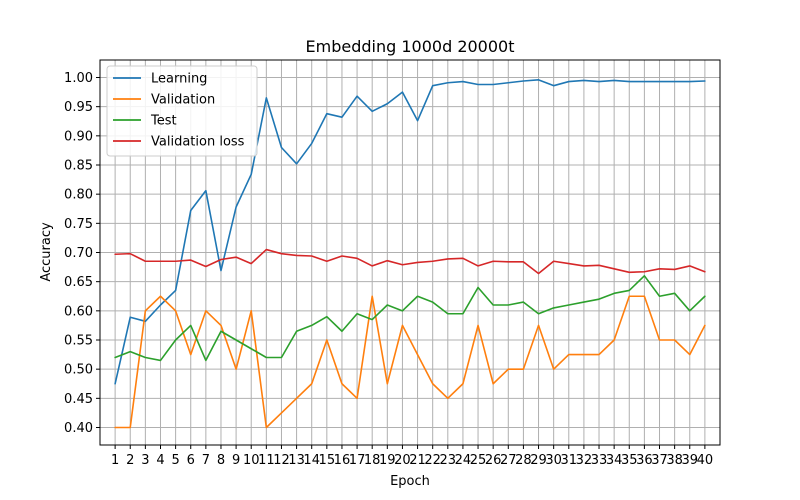 The height and width of the screenshot is (500, 800). I want to click on x-tick-label: 23, so click(448, 460).